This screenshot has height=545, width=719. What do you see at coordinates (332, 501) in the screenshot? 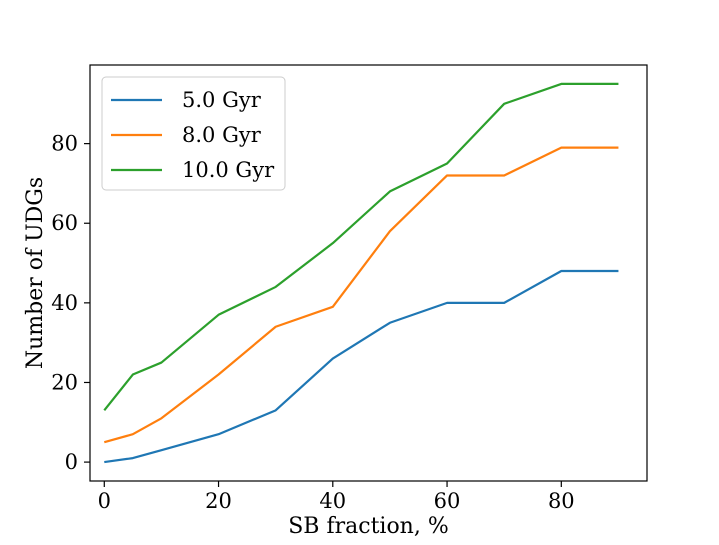
I see `x-tick-label: 40` at bounding box center [332, 501].